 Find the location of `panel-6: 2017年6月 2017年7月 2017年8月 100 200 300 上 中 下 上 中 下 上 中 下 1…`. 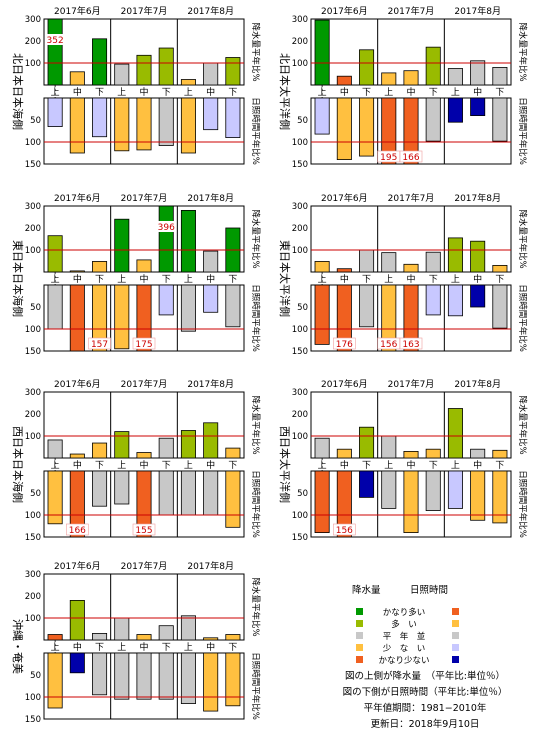

panel-6: 2017年6月 2017年7月 2017年8月 100 200 300 上 中 下 上 中 下 上 中 下 1… is located at coordinates (403, 460).